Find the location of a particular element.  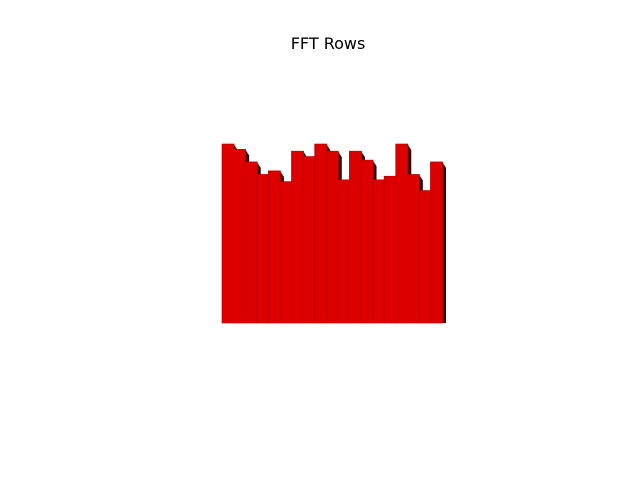

chart-title: FFT Rows is located at coordinates (328, 43).